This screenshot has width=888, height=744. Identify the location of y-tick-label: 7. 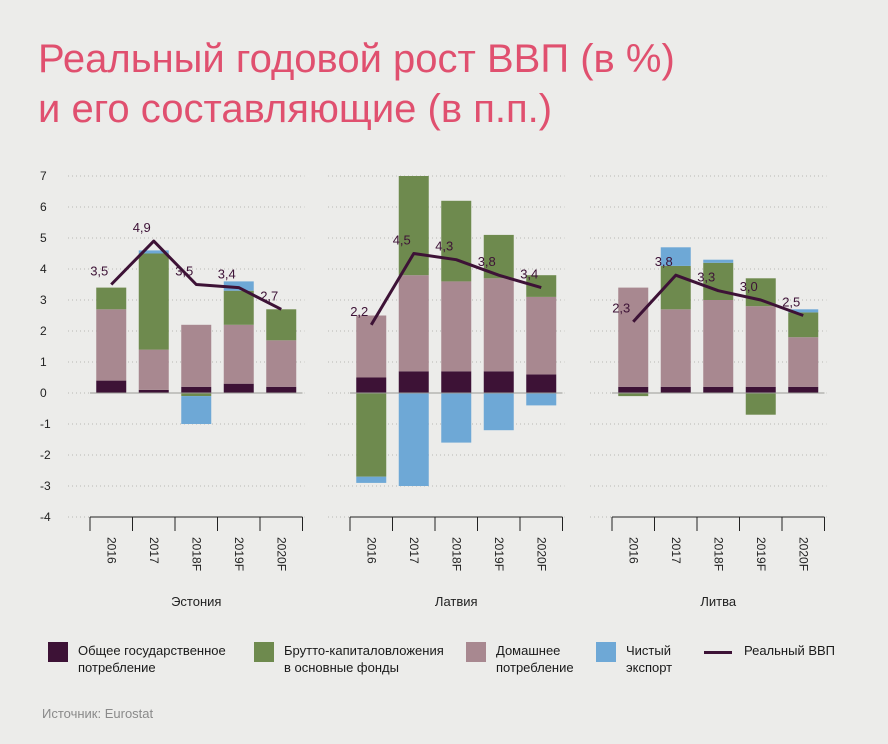
(43, 176).